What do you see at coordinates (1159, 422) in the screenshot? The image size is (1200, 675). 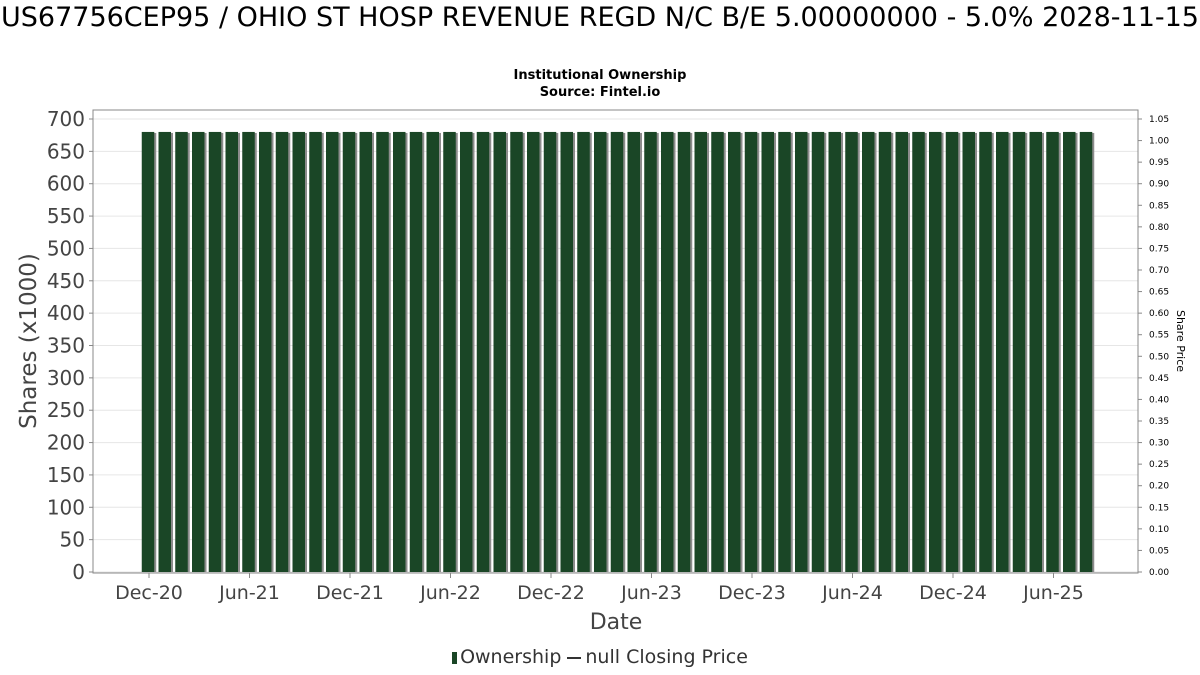 I see `y2-tick-label: 0.35` at bounding box center [1159, 422].